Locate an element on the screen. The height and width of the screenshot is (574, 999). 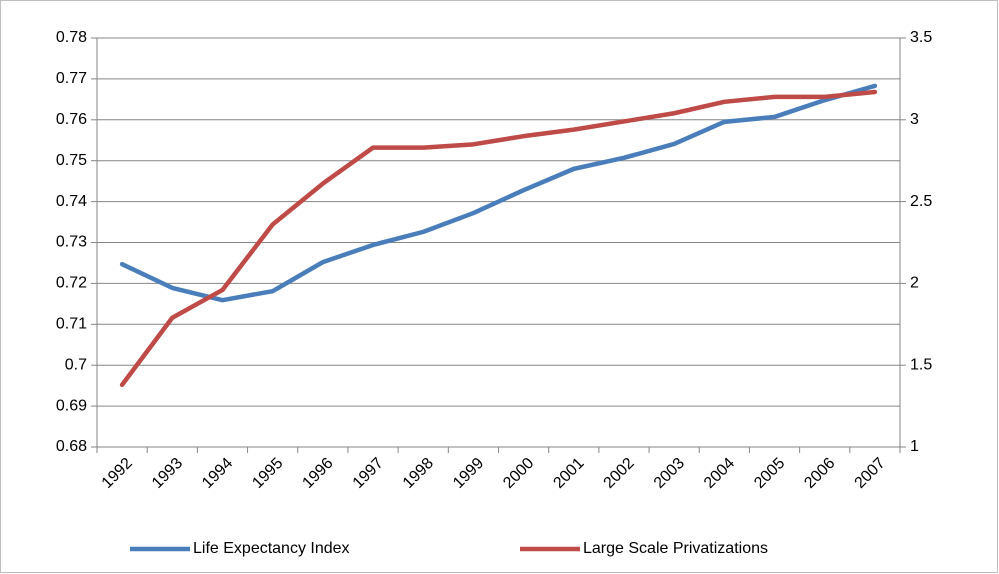
y-tick-label: 0.73 is located at coordinates (71, 242).